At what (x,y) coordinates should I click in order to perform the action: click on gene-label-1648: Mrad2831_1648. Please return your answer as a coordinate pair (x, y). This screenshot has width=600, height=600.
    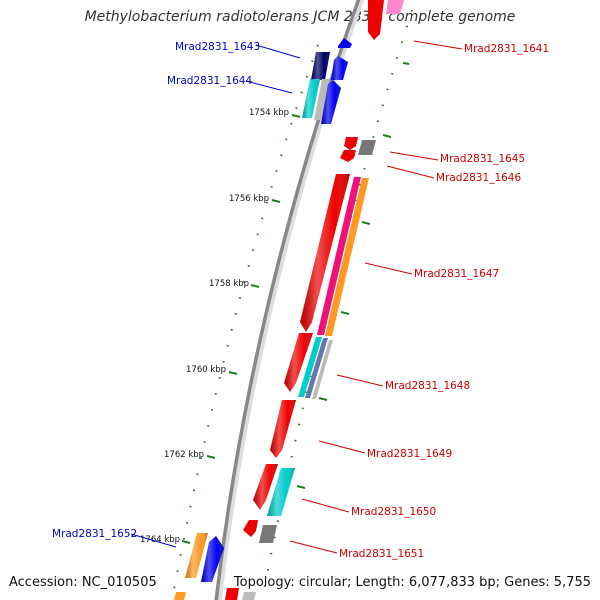
    Looking at the image, I should click on (427, 386).